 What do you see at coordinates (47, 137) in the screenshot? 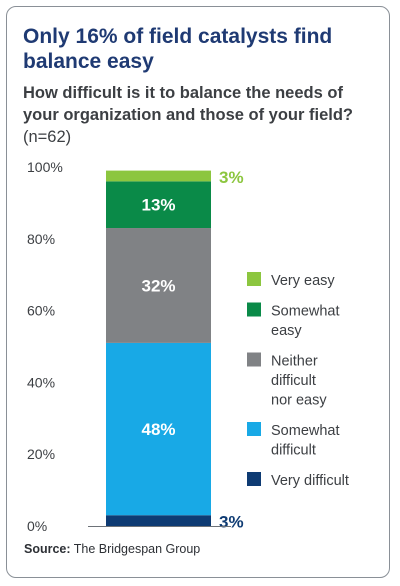
I see `sample-size: (n=62)` at bounding box center [47, 137].